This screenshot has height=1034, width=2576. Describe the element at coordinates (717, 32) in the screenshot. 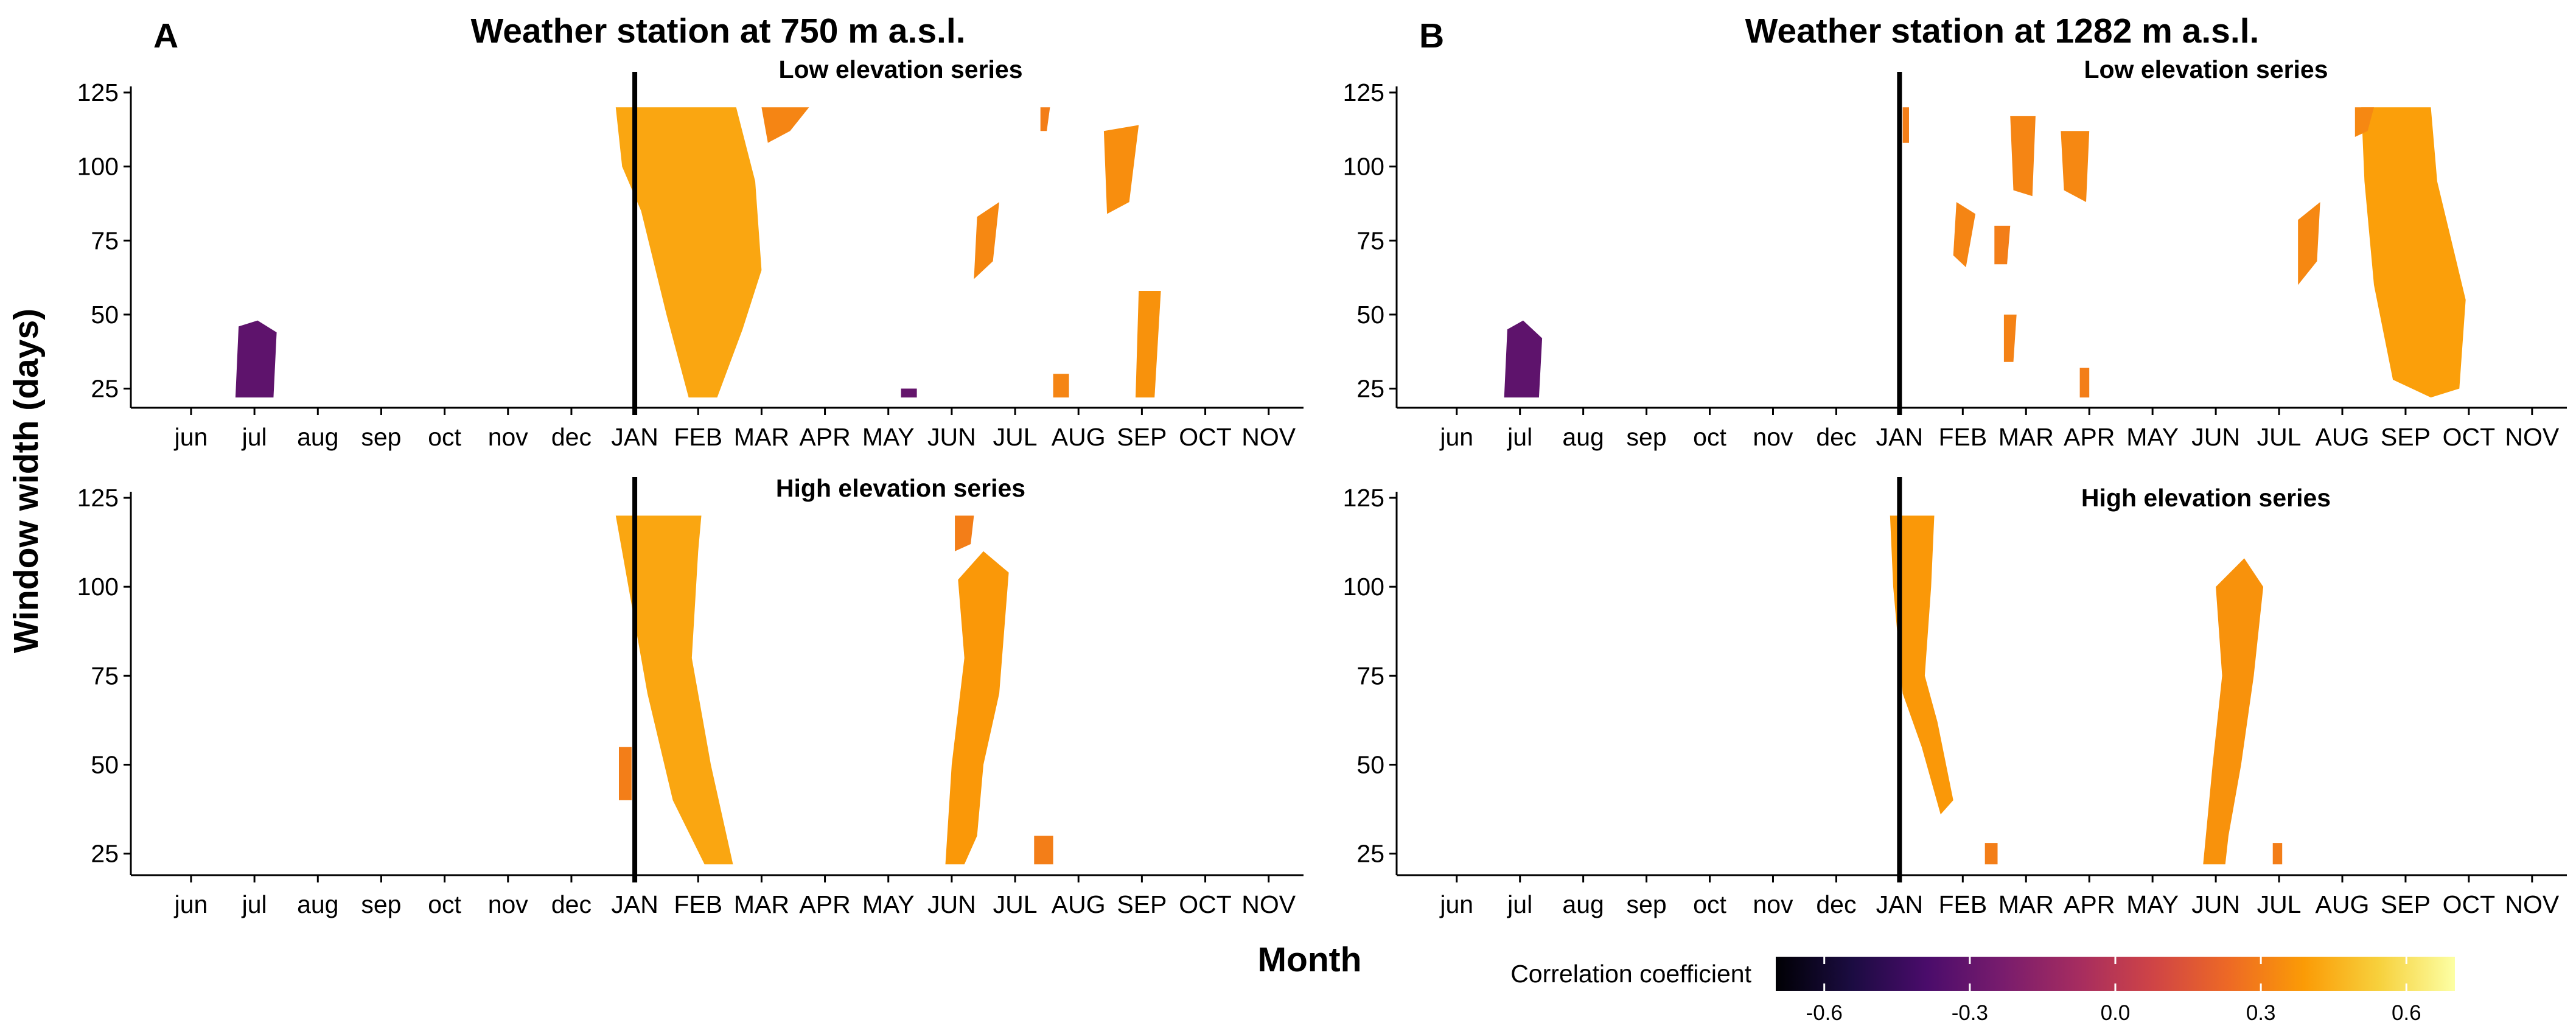

I see `panel-title: Weather station at 750 m a.s.l.` at that location.